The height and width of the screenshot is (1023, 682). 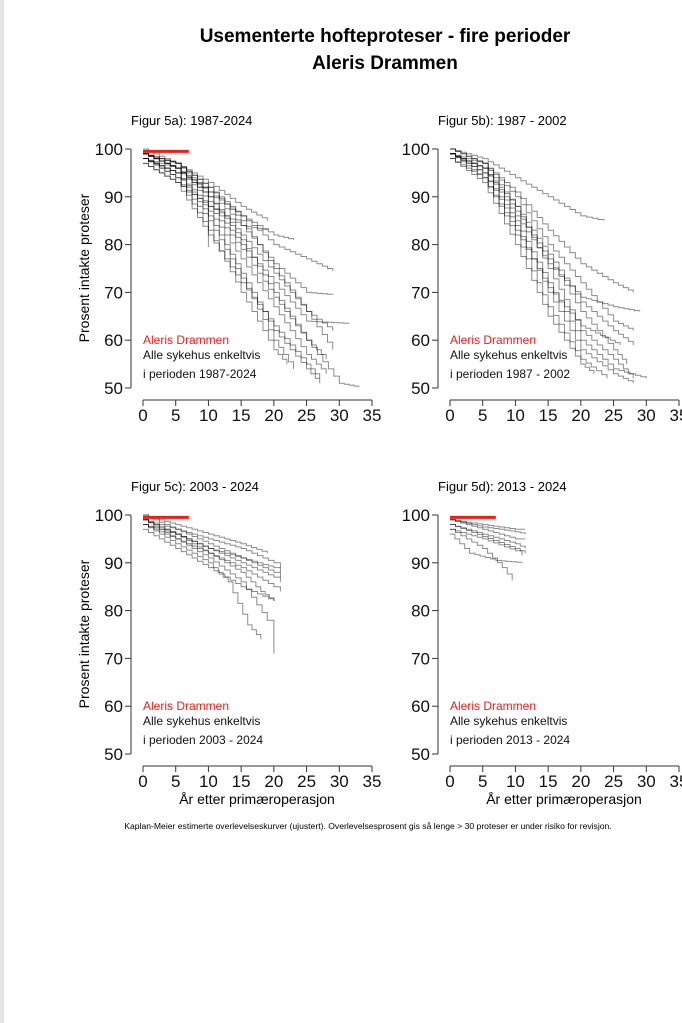 I want to click on panel-title: Figur 5d): 2013 - 2024, so click(x=502, y=486).